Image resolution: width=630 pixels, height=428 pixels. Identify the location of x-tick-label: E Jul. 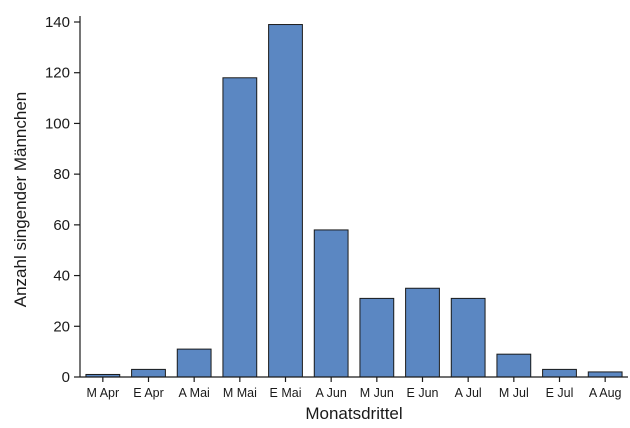
(560, 393).